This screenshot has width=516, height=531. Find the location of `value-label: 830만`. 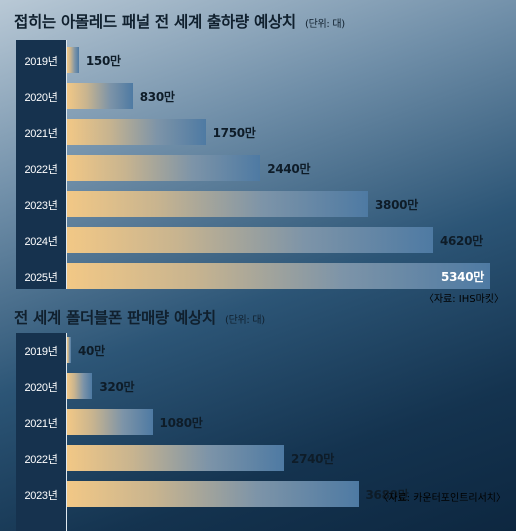

value-label: 830만 is located at coordinates (157, 97).